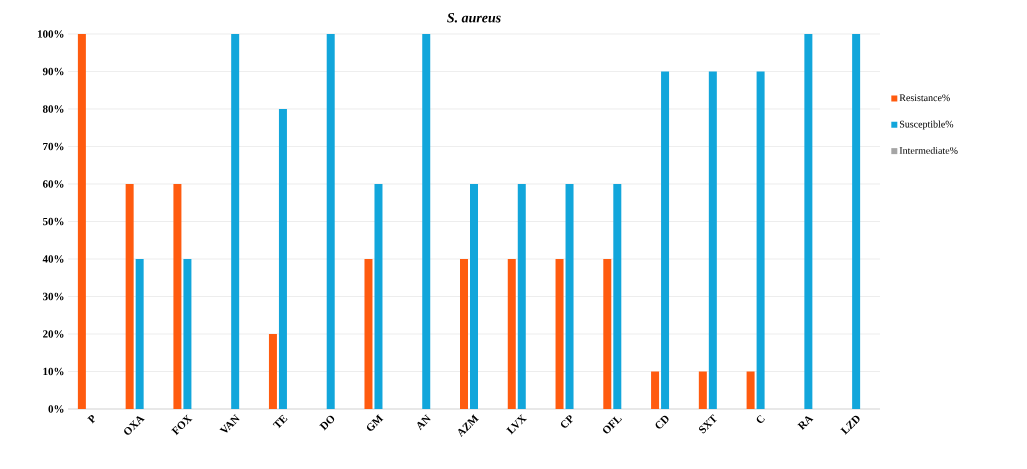 This screenshot has width=1027, height=469. I want to click on y-tick-label: 100%, so click(50, 34).